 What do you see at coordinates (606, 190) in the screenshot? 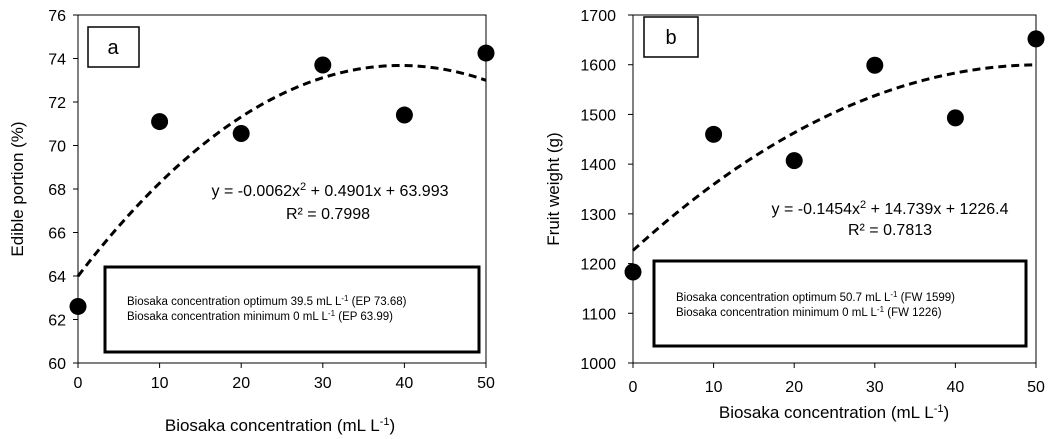
I see `y-ticks-b: 1000 1100 1200 1300 1400 1500 1600 1700` at bounding box center [606, 190].